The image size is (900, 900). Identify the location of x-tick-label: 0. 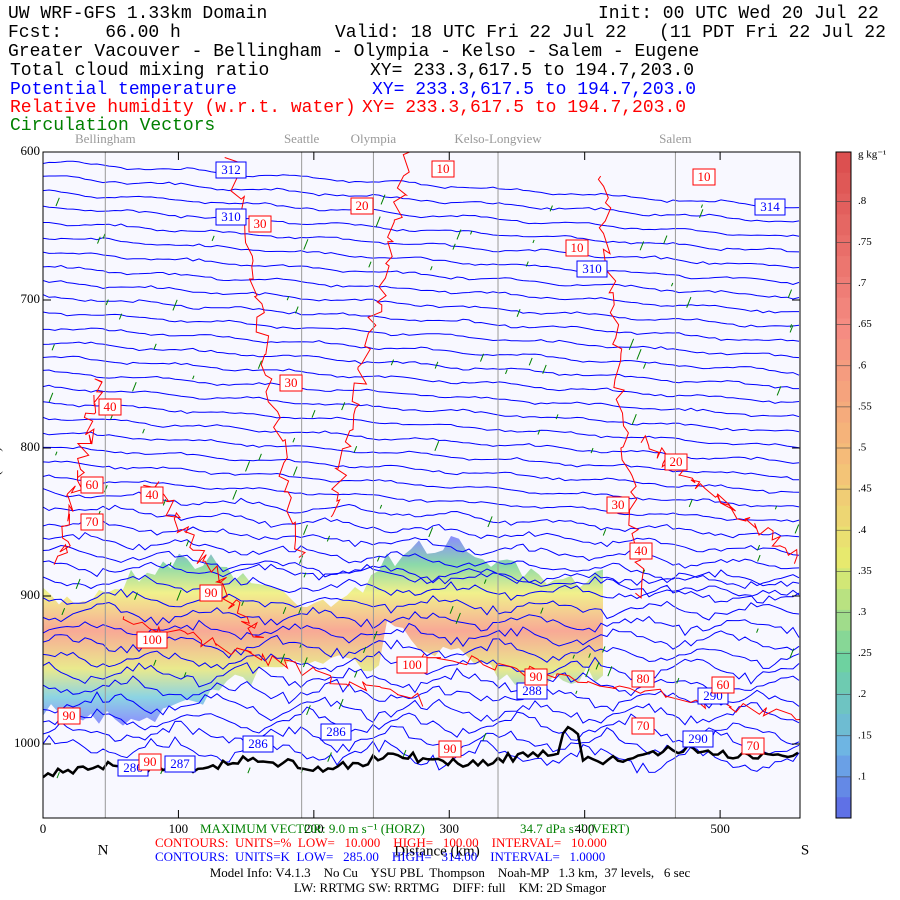
(43, 828).